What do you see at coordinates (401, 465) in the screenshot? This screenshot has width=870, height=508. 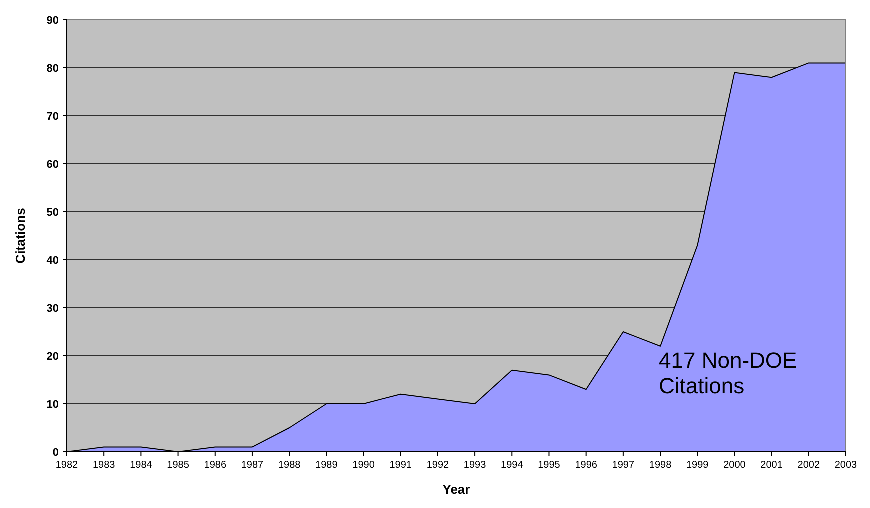 I see `x-tick-label: 1991` at bounding box center [401, 465].